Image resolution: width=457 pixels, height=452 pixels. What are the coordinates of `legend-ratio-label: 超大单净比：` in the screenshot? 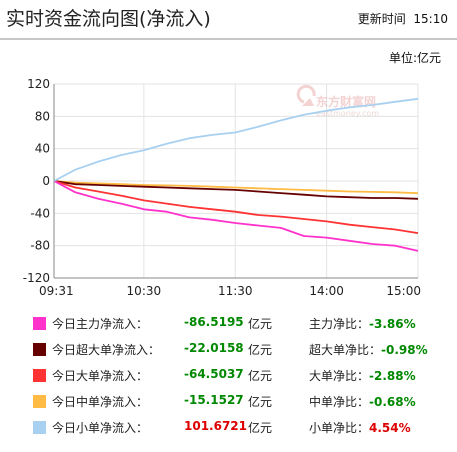 It's located at (345, 350).